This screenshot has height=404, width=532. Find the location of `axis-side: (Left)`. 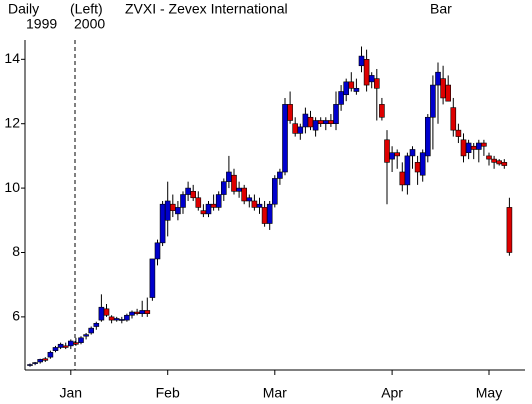

axis-side: (Left) is located at coordinates (86, 9).